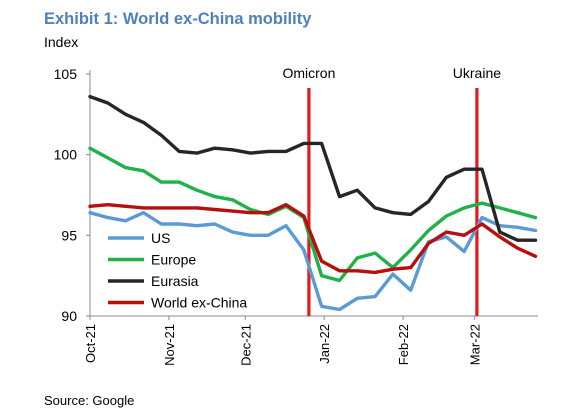 The width and height of the screenshot is (575, 419). Describe the element at coordinates (199, 303) in the screenshot. I see `legend-label: World ex-China` at that location.